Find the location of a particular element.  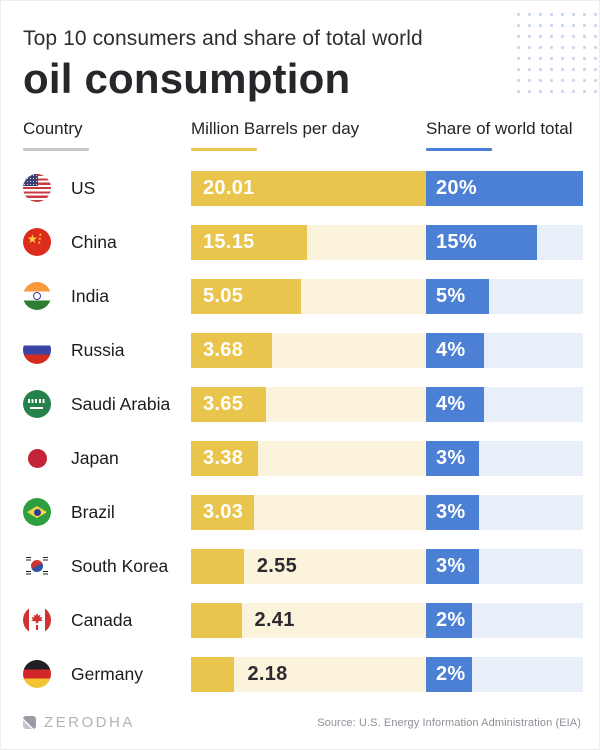

share-bar-track: 20% is located at coordinates (504, 188).